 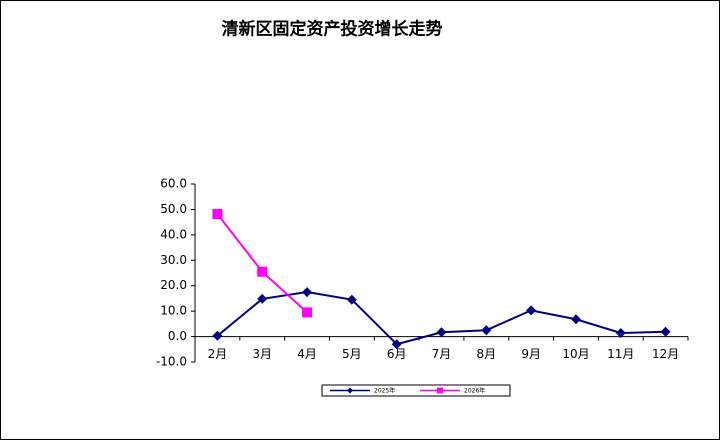 What do you see at coordinates (332, 29) in the screenshot?
I see `chart-title: 清新区固定资产投资增长走势` at bounding box center [332, 29].